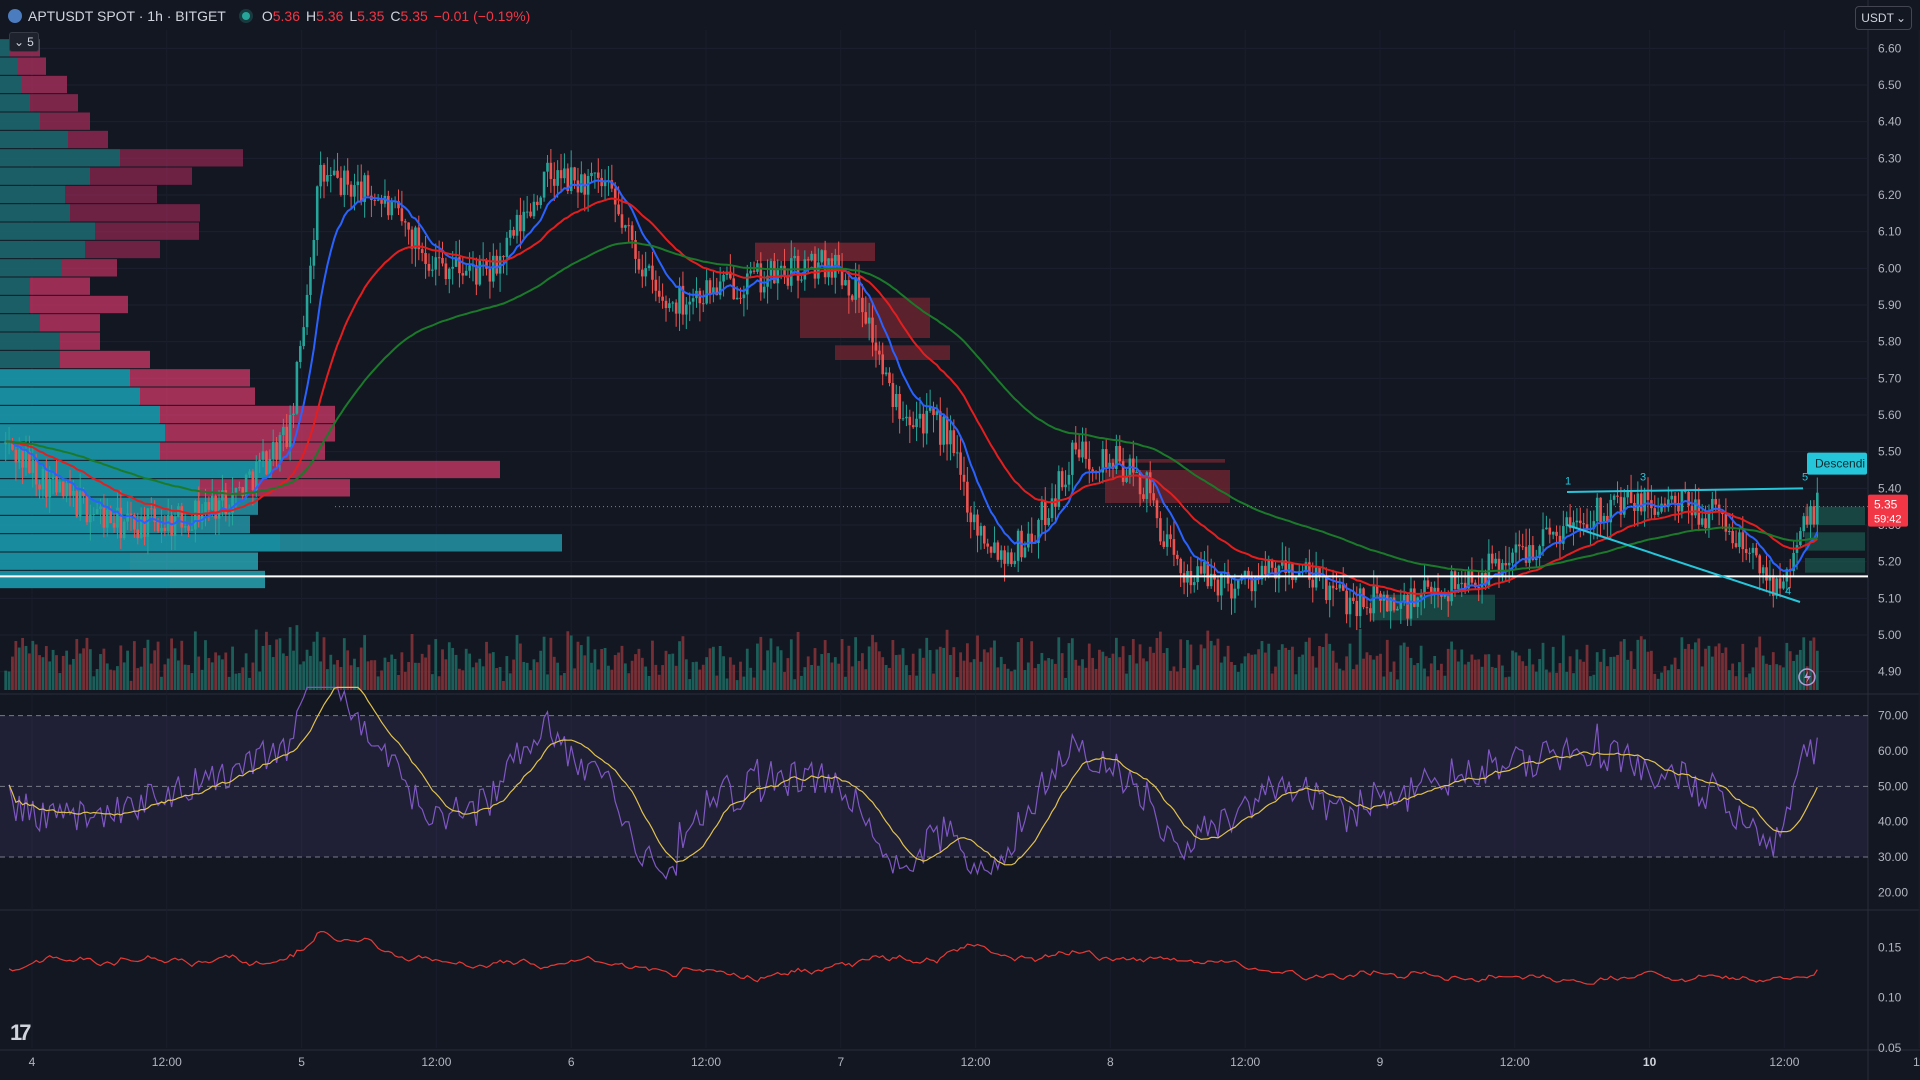 The width and height of the screenshot is (1920, 1080). Describe the element at coordinates (1883, 18) in the screenshot. I see `currency-selector: USDT ⌄` at that location.